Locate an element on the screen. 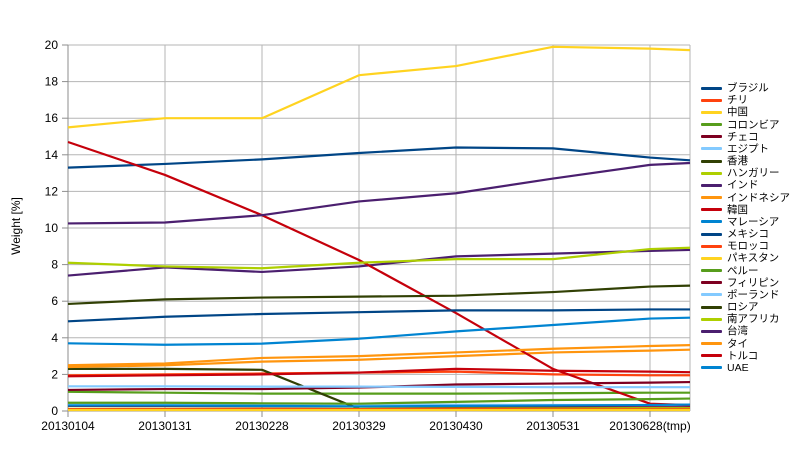 The image size is (800, 450). series-line-インドネシア is located at coordinates (379, 358).